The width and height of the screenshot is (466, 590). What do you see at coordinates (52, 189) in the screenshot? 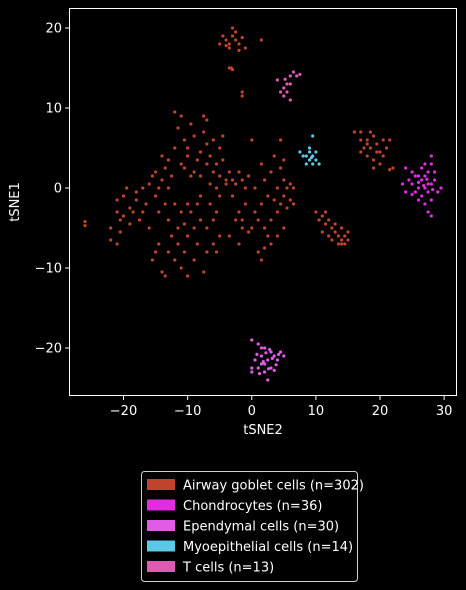
I see `y-axis-ticks: −20 −10 0 10 20` at bounding box center [52, 189].